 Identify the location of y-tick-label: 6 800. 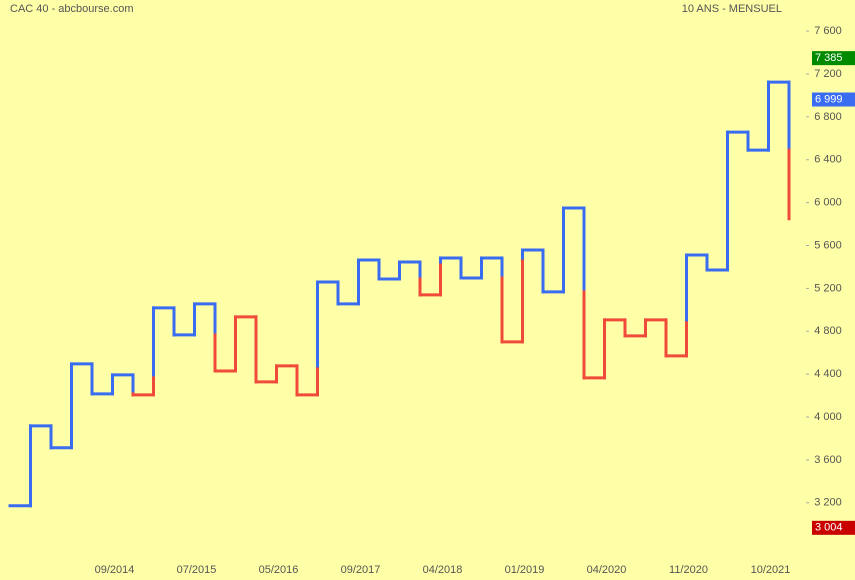
(828, 117).